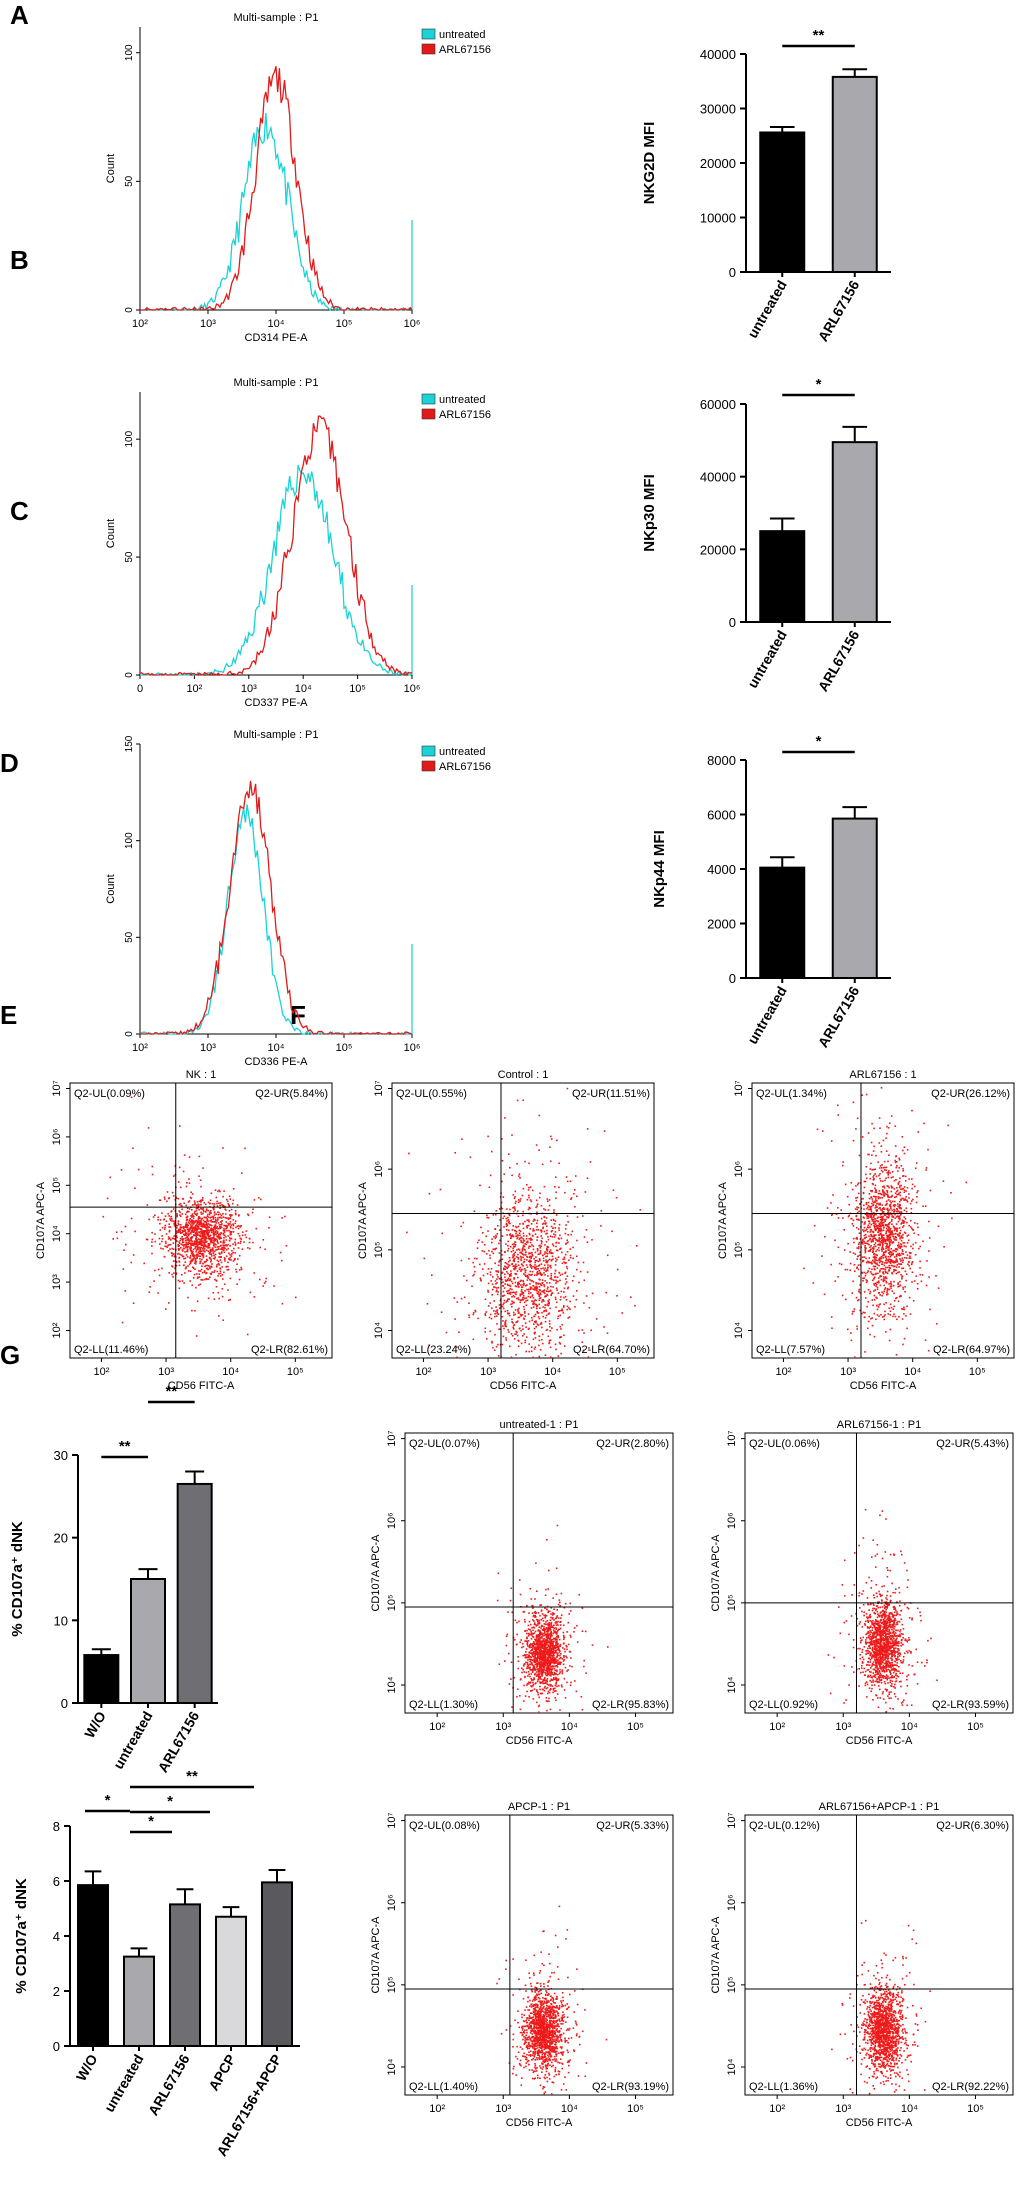 The width and height of the screenshot is (1024, 2202). I want to click on x-tick-label: 10⁴, so click(569, 1727).